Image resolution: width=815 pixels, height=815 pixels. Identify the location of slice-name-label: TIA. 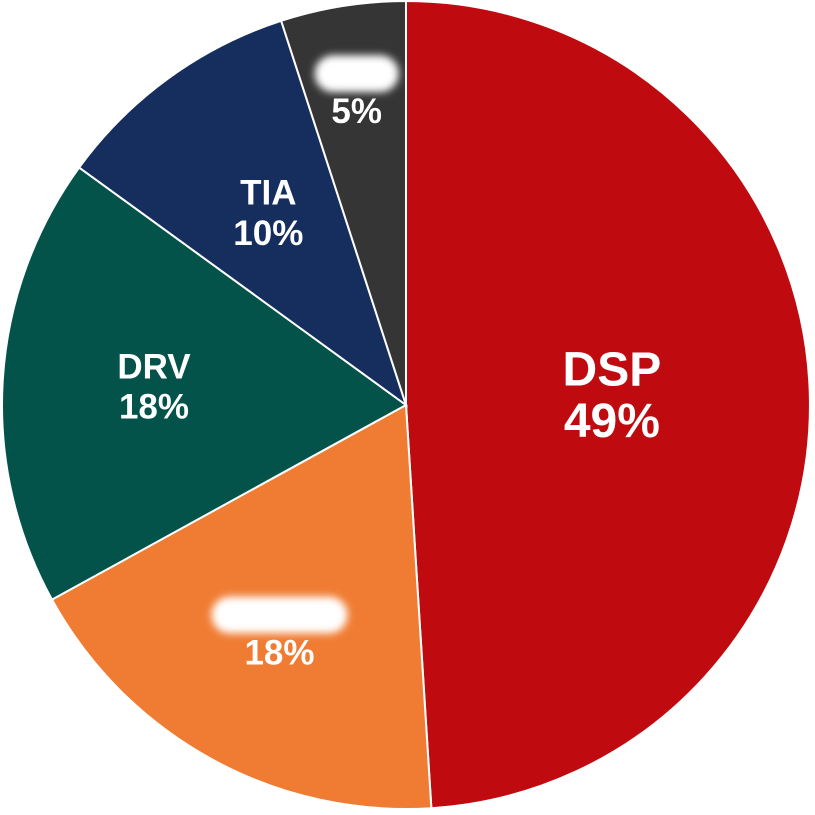
(268, 193).